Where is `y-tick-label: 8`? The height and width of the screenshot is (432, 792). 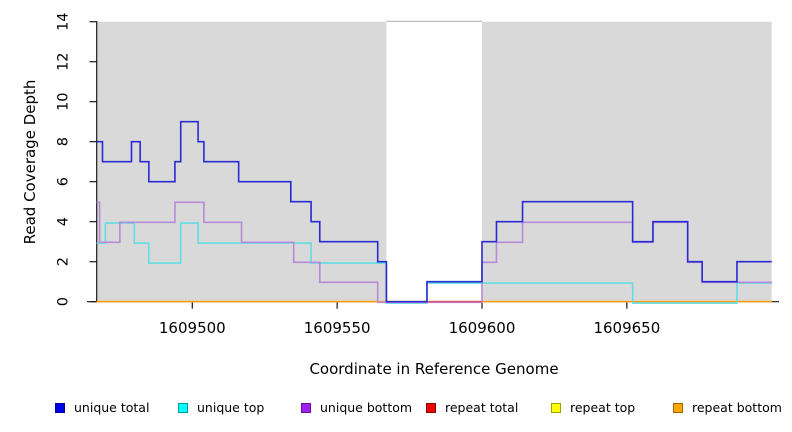 y-tick-label: 8 is located at coordinates (64, 141).